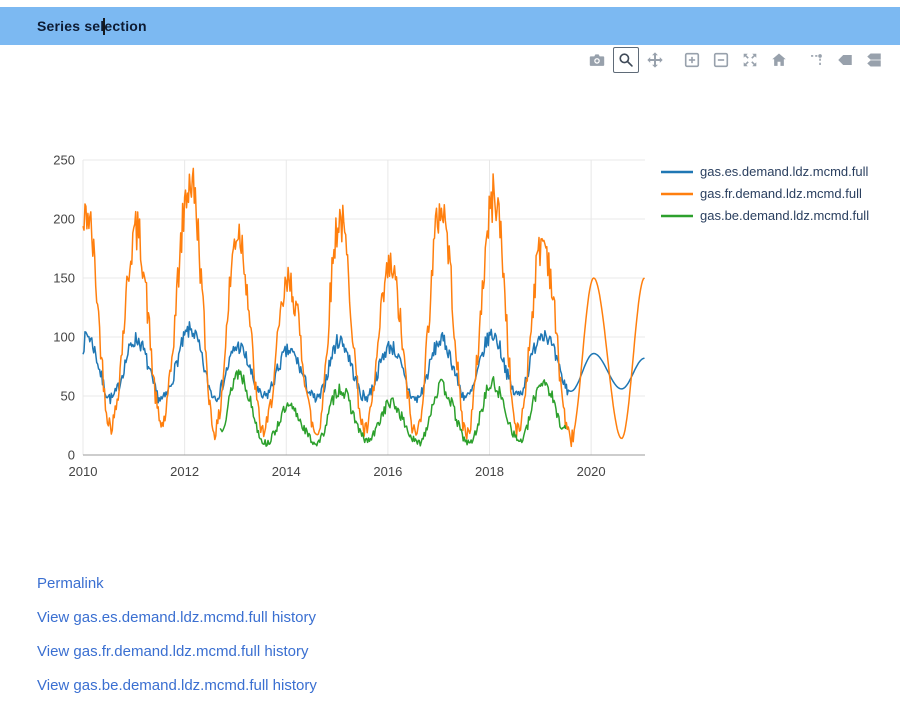 This screenshot has width=900, height=712. I want to click on legend-item: gas.be.demand.ldz.mcmd.full, so click(764, 215).